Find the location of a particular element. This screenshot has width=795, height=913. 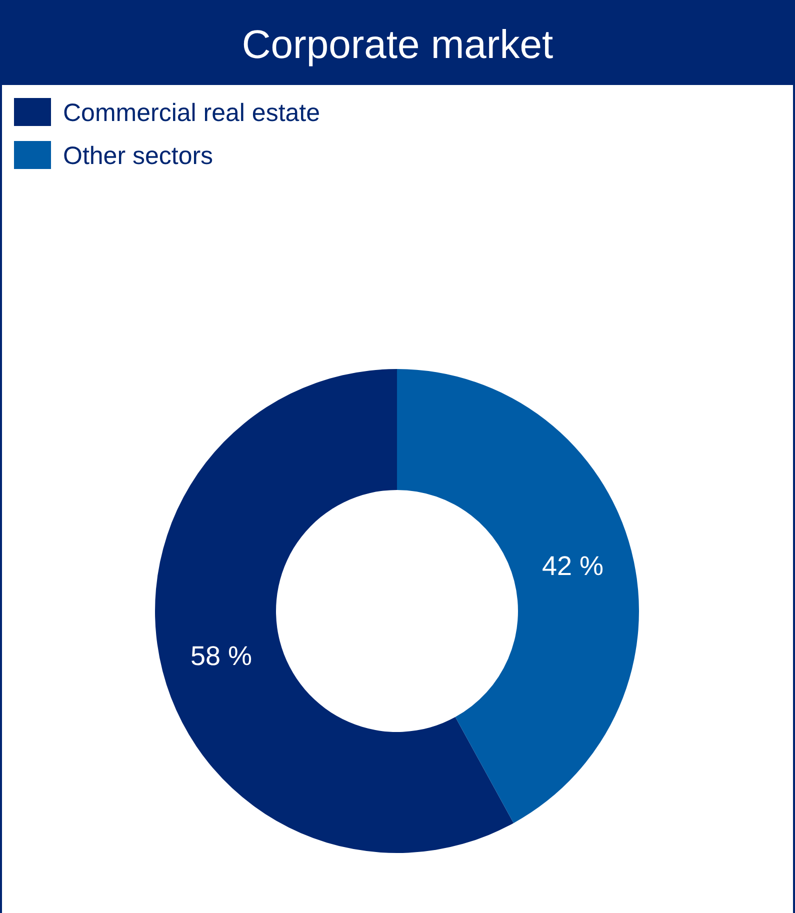

legend-label: Commercial real estate is located at coordinates (191, 113).